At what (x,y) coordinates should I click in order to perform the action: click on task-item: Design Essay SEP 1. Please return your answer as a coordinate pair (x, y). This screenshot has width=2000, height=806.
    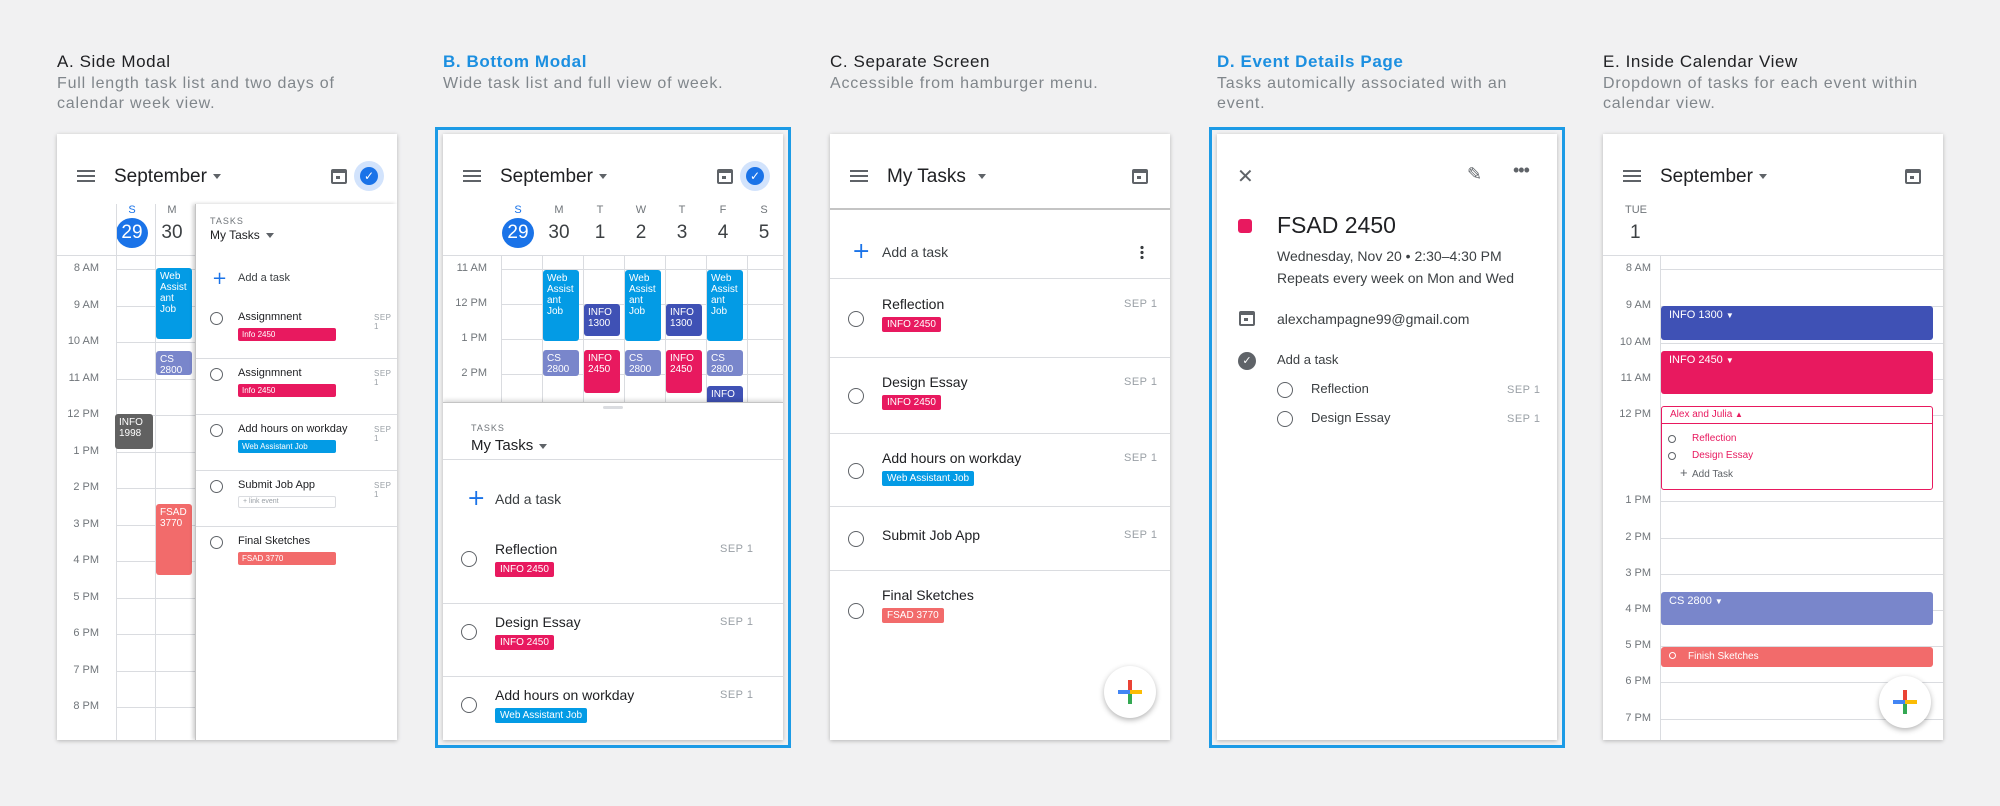
    Looking at the image, I should click on (1387, 423).